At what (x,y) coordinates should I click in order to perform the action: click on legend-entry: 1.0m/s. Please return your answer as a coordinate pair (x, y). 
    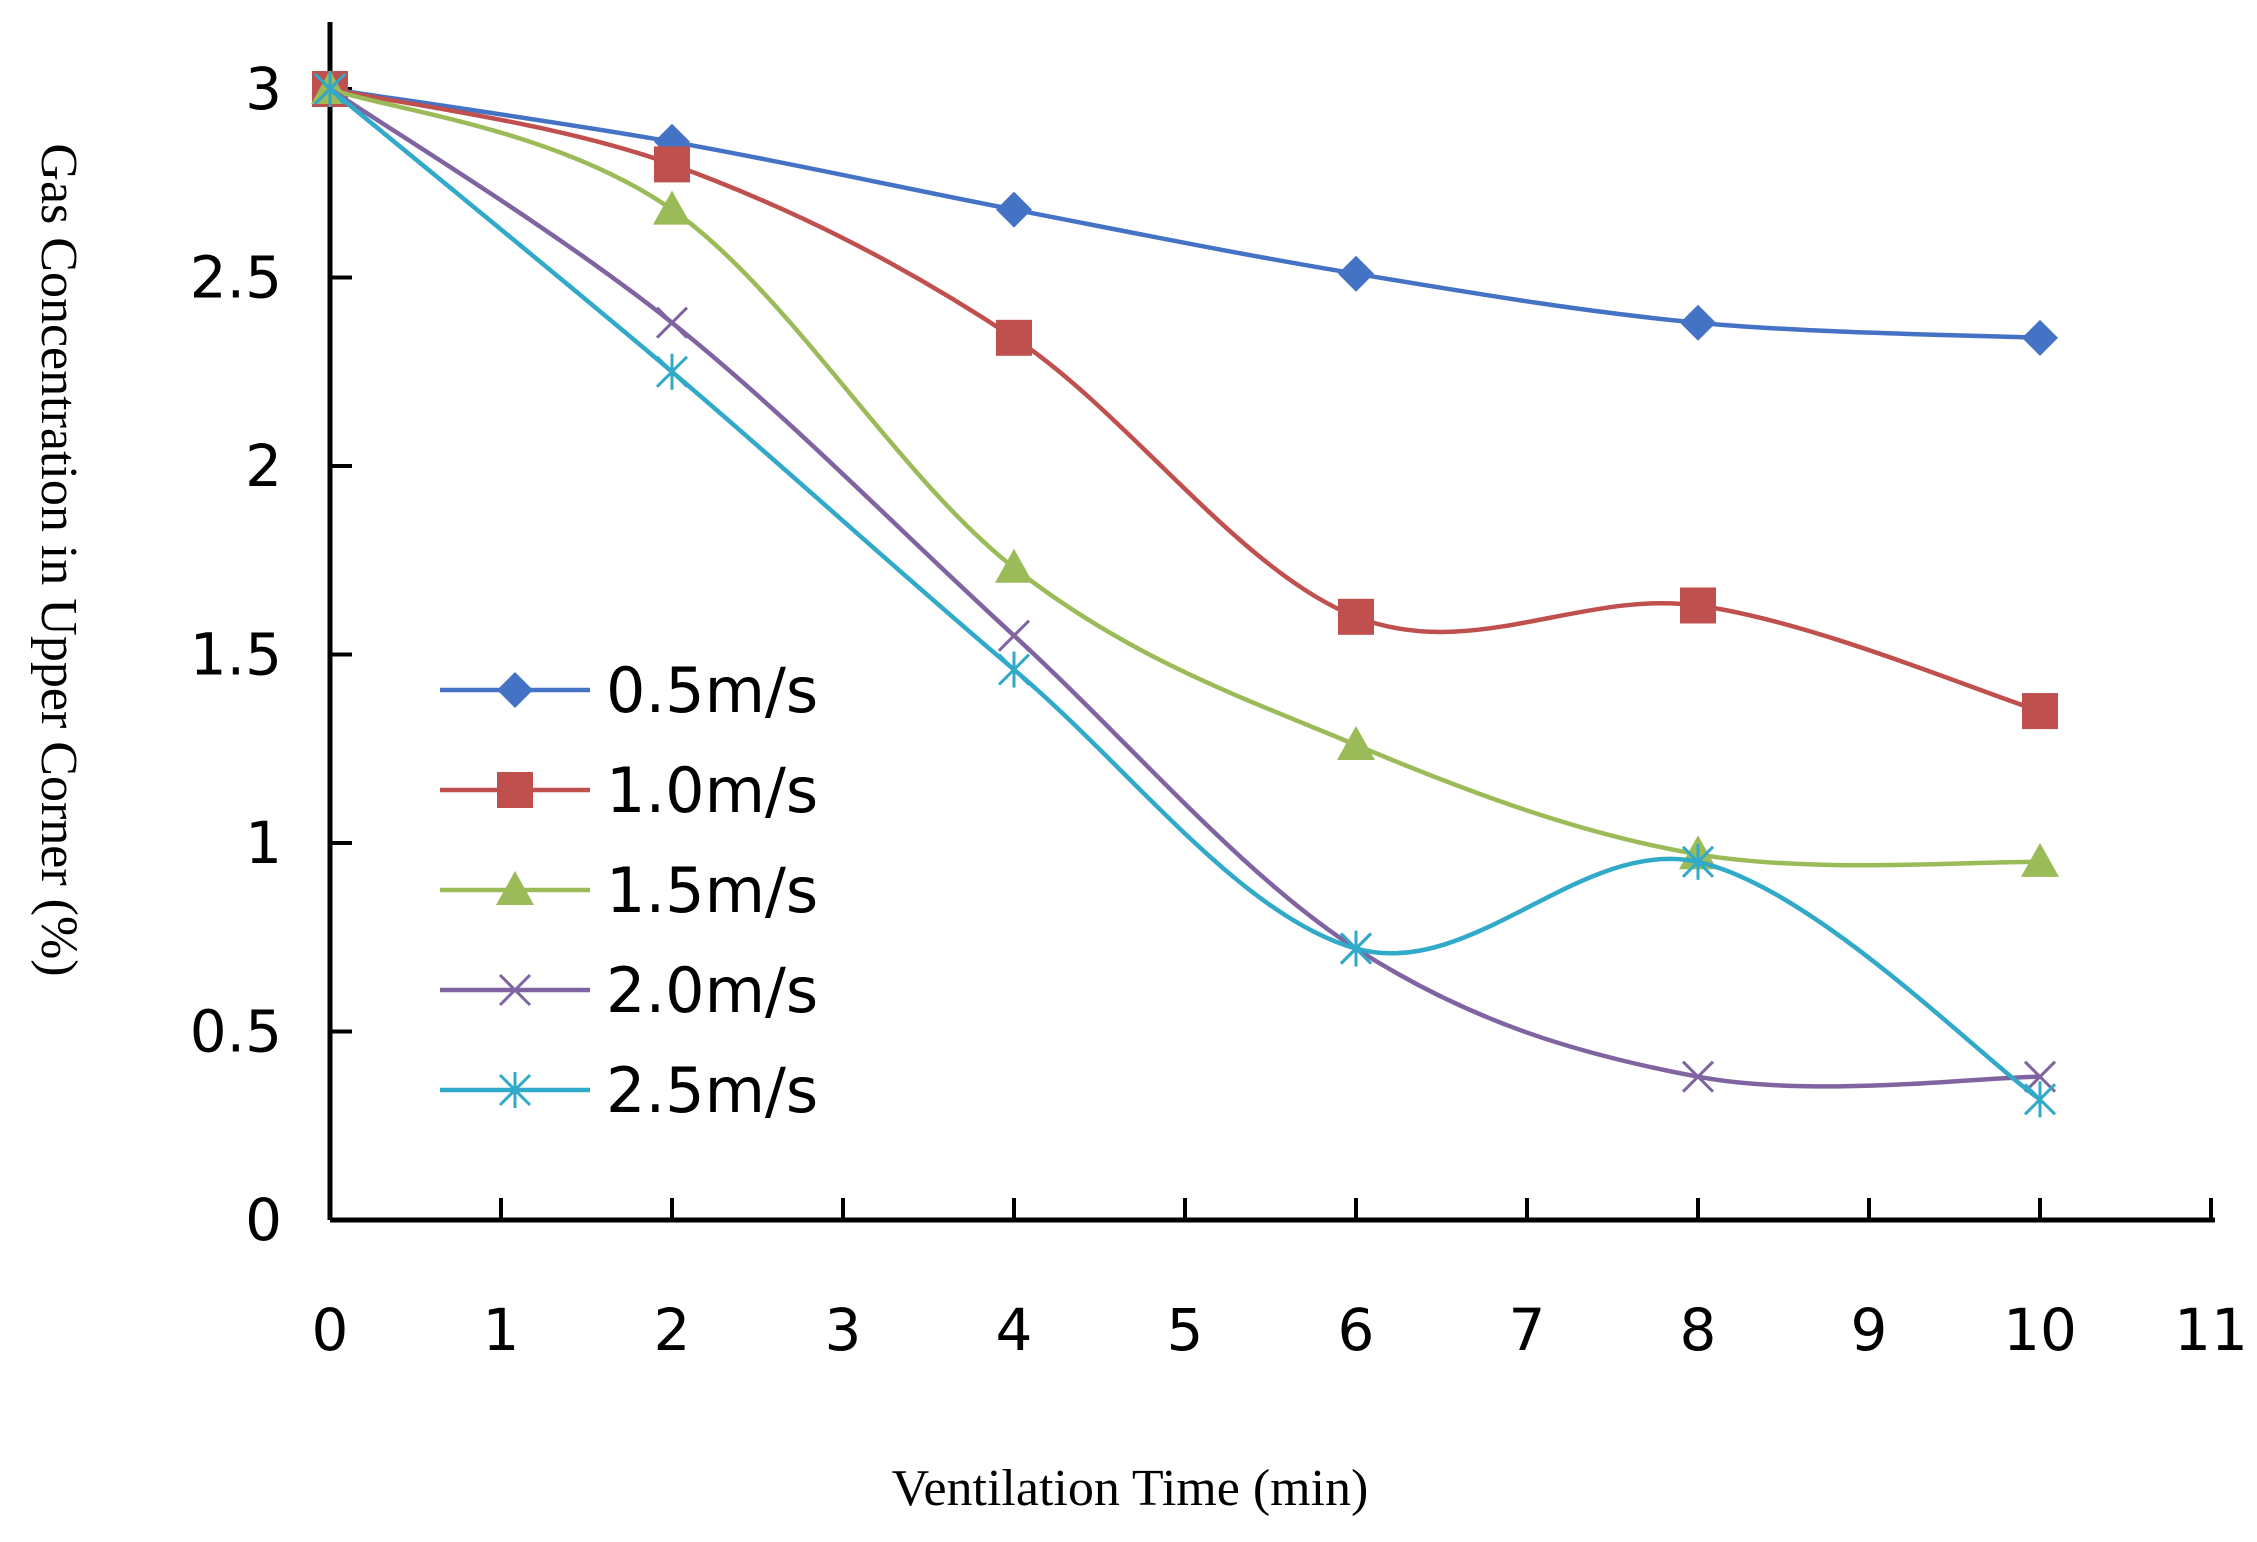
    Looking at the image, I should click on (629, 790).